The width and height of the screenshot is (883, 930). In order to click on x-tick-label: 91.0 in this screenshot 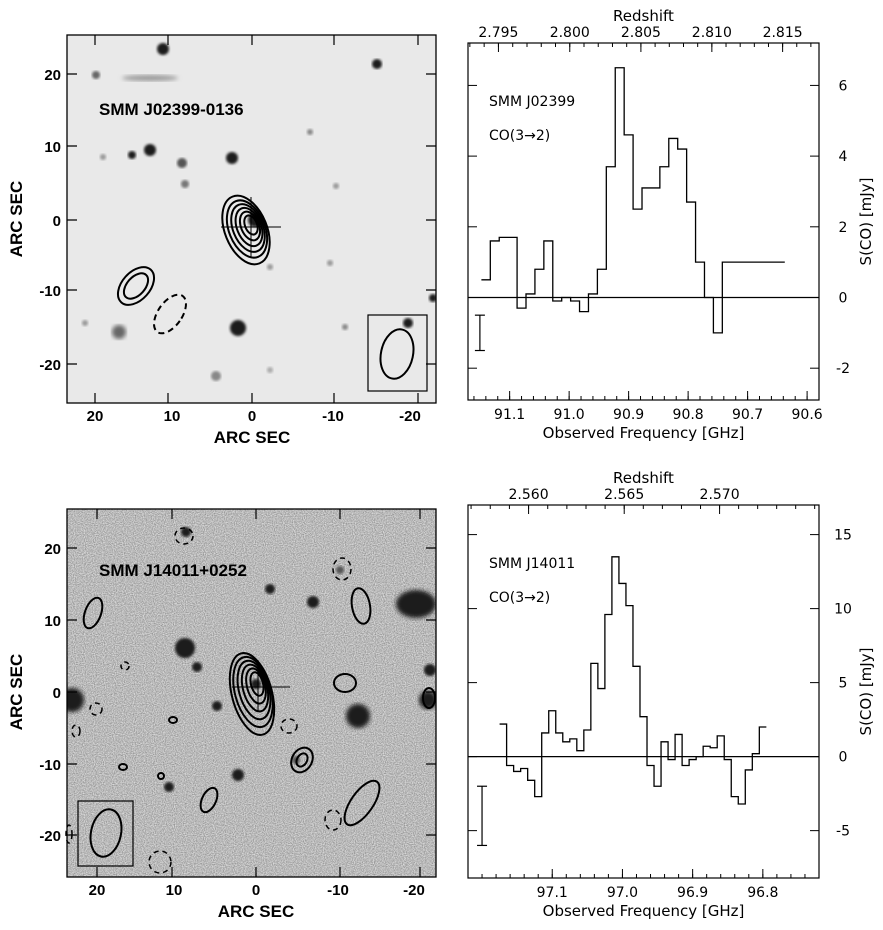, I will do `click(569, 415)`.